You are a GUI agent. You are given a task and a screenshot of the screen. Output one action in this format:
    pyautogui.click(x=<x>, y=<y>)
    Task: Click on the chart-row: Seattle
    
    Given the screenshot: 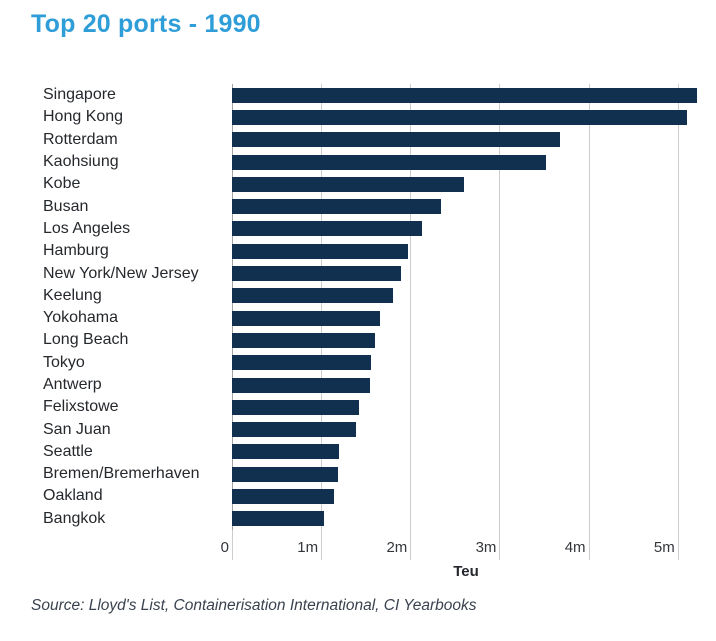 What is the action you would take?
    pyautogui.click(x=358, y=452)
    